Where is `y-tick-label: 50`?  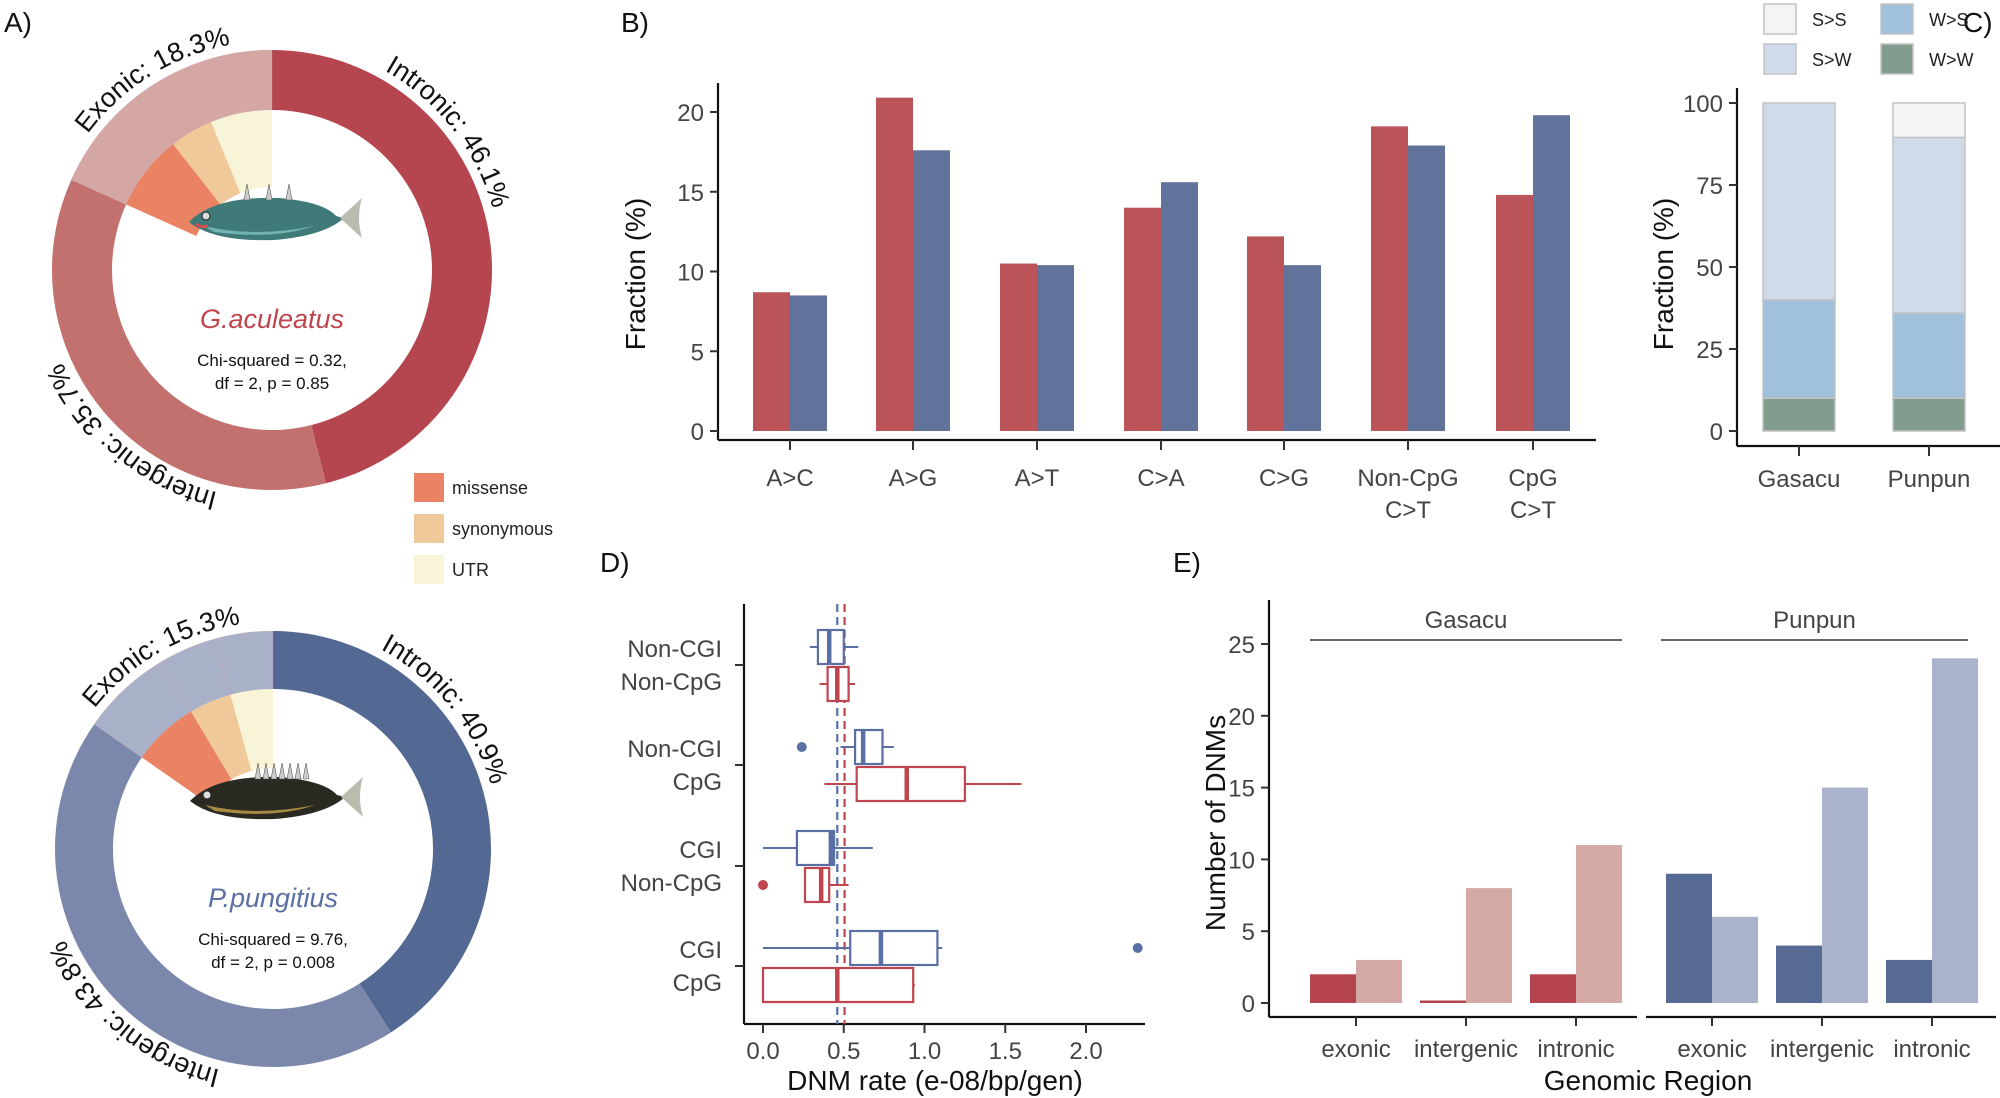
y-tick-label: 50 is located at coordinates (1709, 268).